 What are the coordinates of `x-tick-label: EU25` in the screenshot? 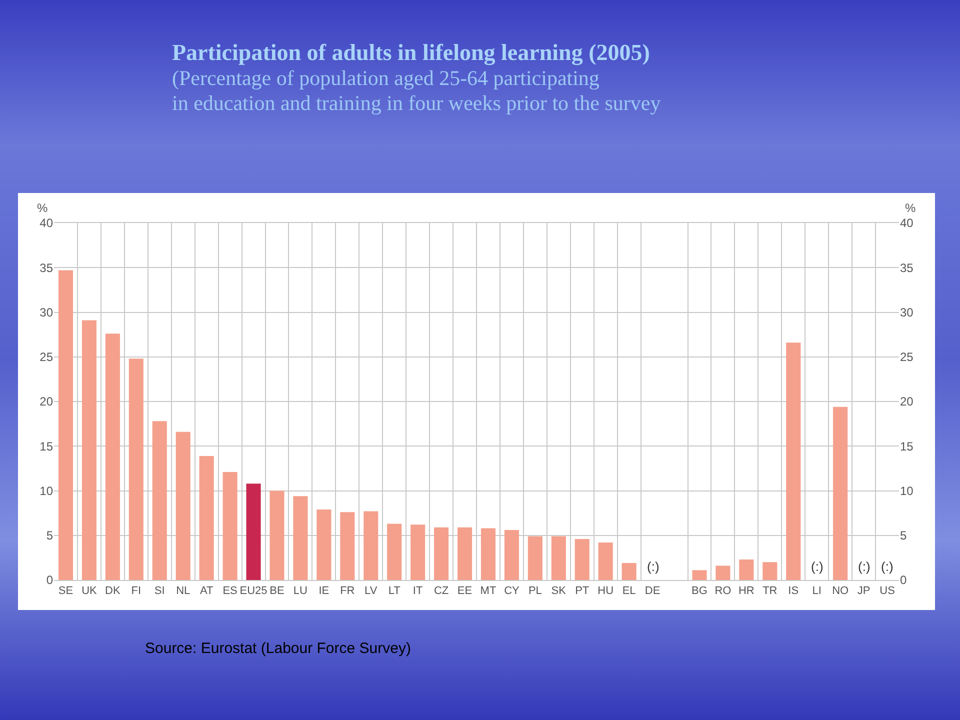 It's located at (254, 591).